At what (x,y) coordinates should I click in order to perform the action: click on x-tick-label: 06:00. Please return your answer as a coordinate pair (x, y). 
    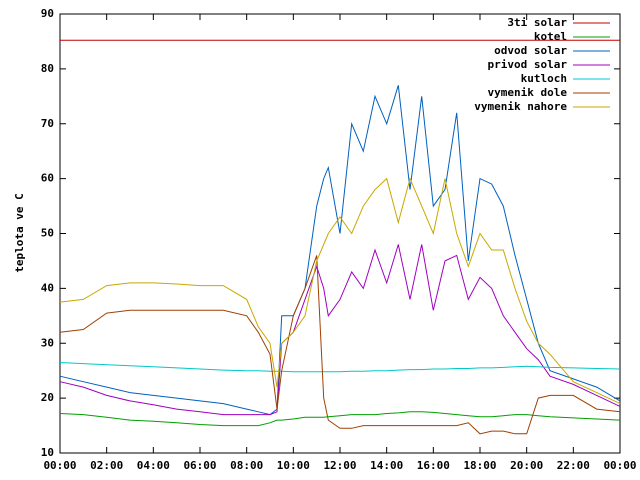
    Looking at the image, I should click on (199, 465).